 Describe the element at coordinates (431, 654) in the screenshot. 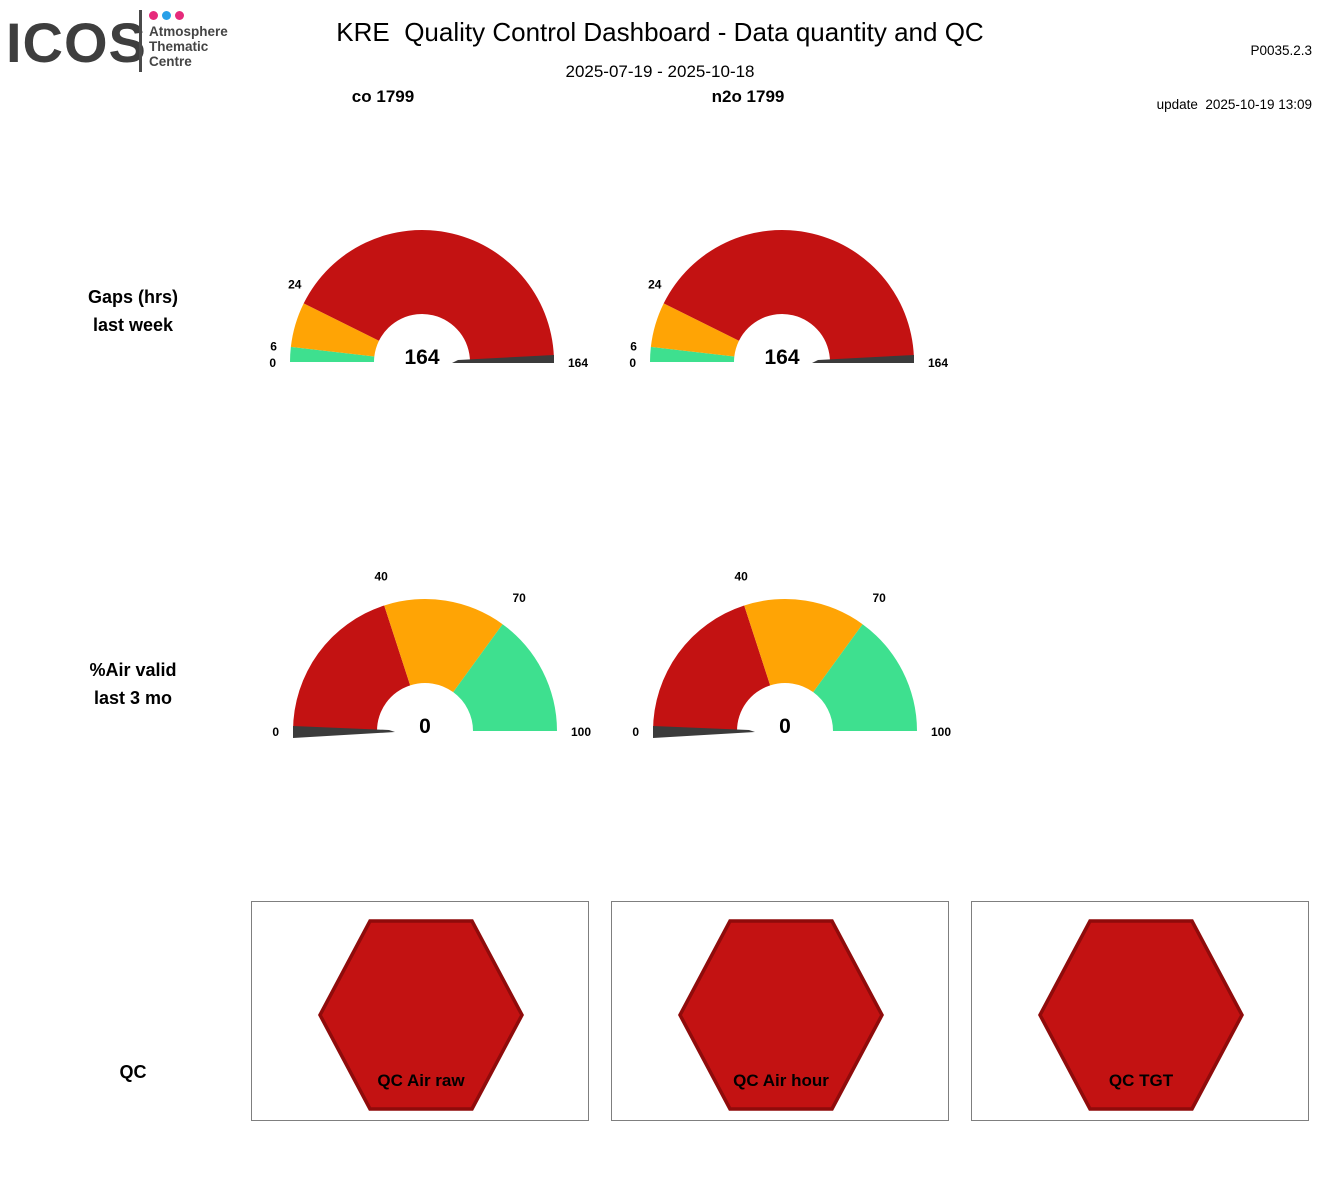

I see `gauge-air-valid-co: 0 40 70 100 0` at that location.